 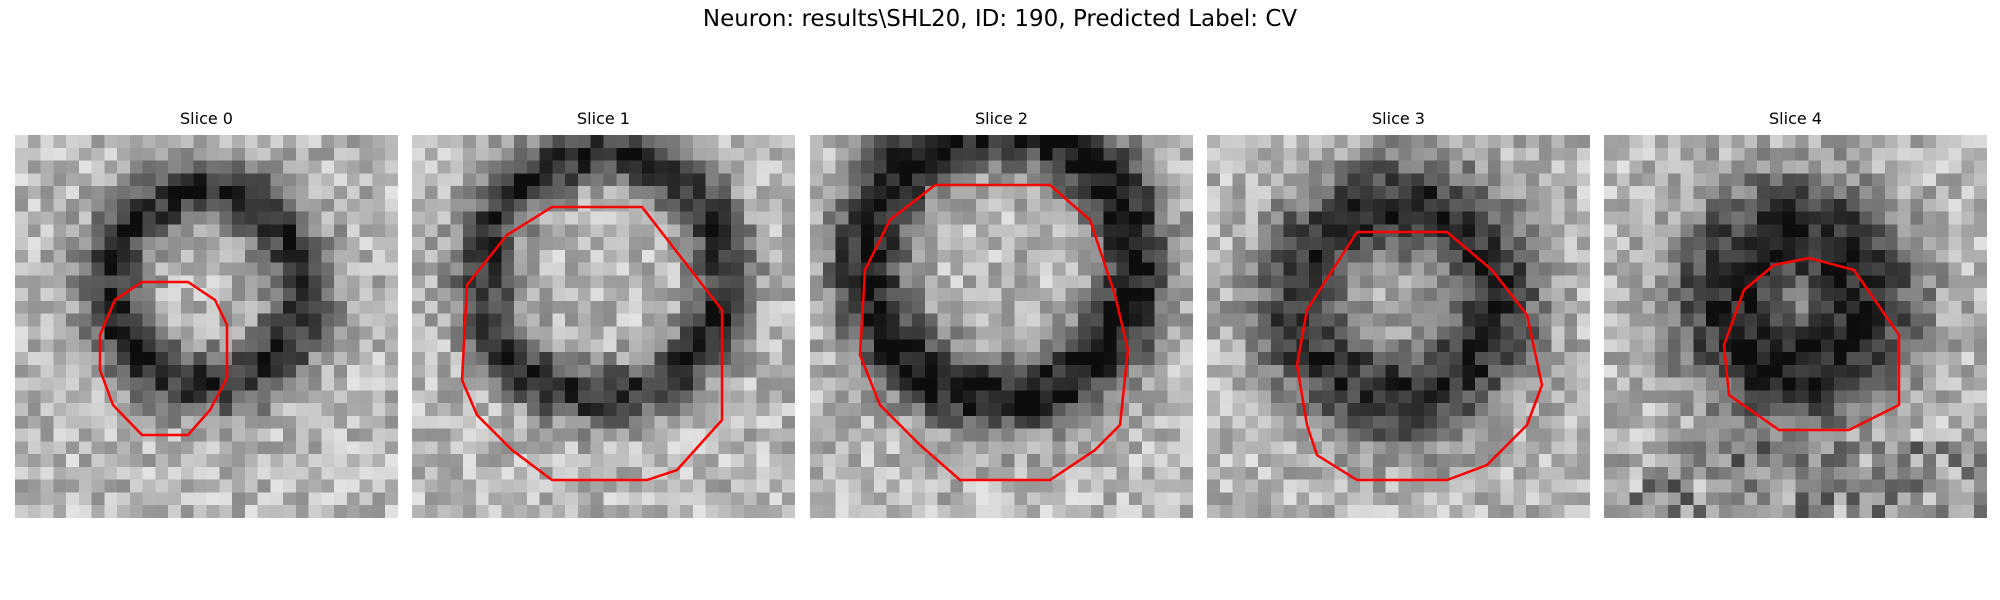 I want to click on slice-panel-2: Slice 2, so click(x=1001, y=313).